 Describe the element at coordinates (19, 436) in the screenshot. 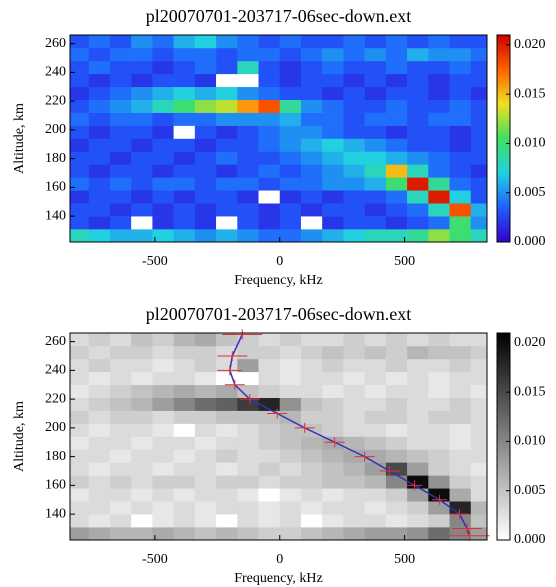

I see `y-axis-label: Altitude, km` at that location.